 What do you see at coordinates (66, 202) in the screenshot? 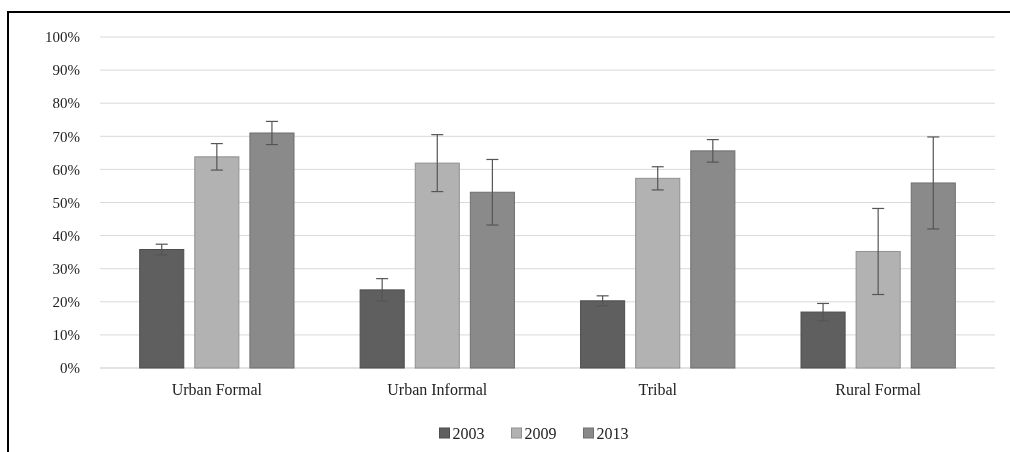
I see `y-tick-label: 50%` at bounding box center [66, 202].